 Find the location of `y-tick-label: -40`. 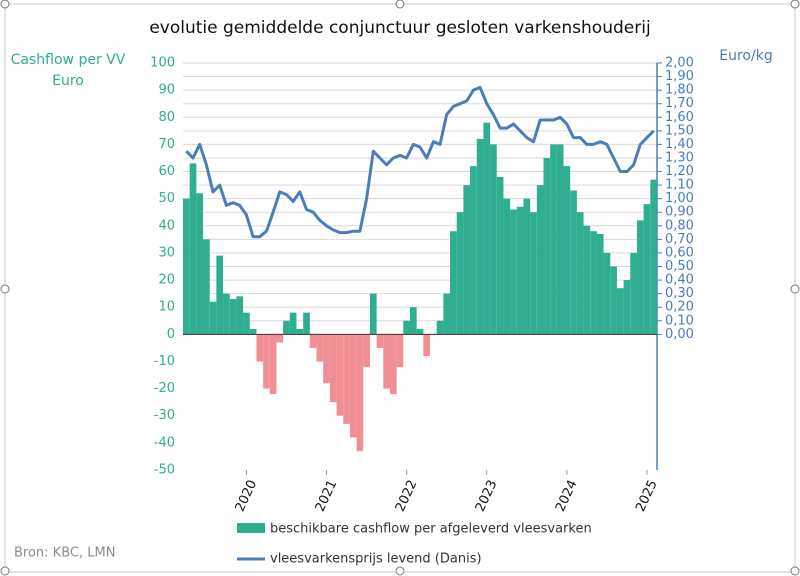

y-tick-label: -40 is located at coordinates (164, 442).